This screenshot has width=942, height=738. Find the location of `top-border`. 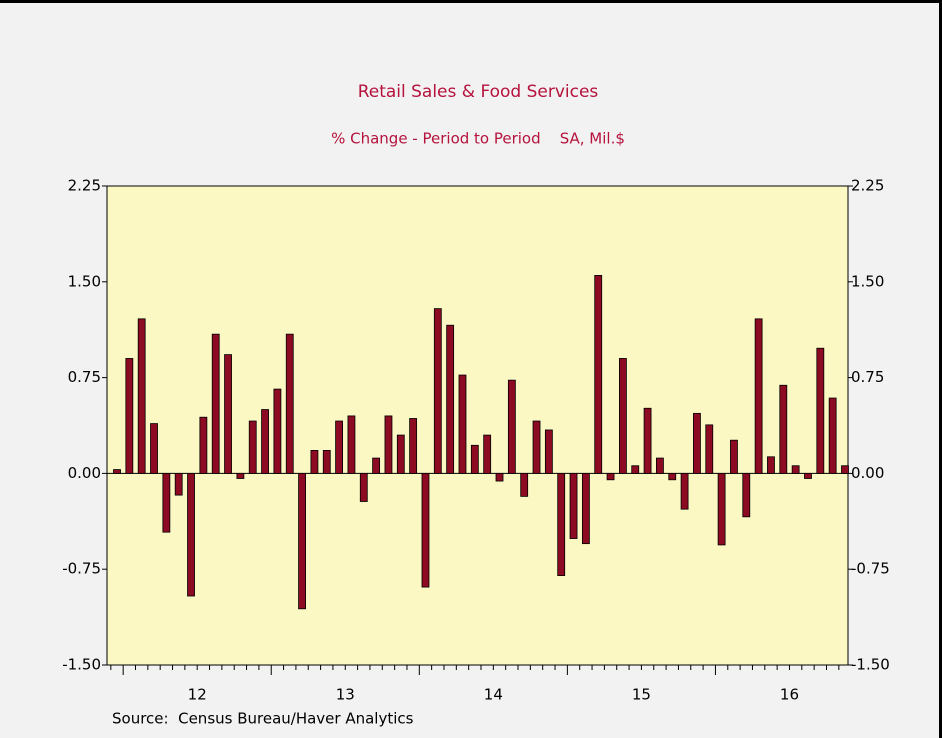

top-border is located at coordinates (471, 1).